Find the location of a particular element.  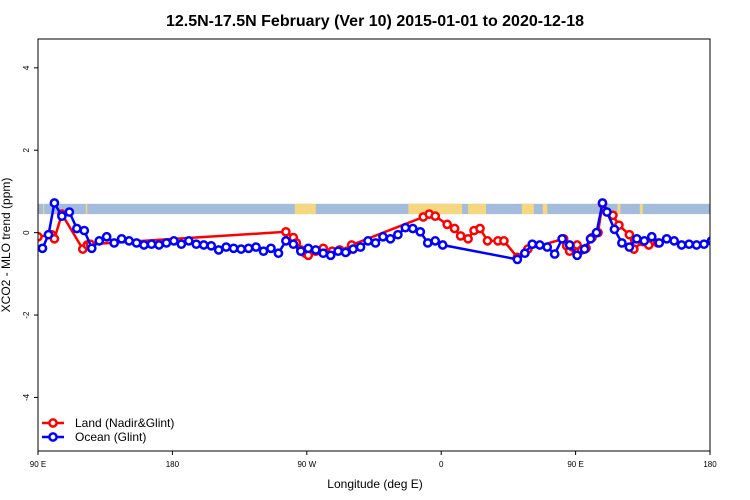

x-tick-label: 180 is located at coordinates (173, 464).